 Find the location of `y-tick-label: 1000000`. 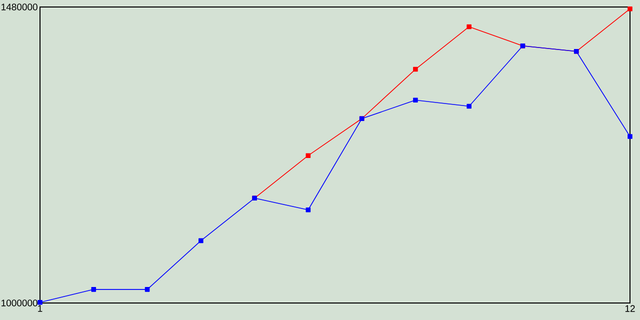

y-tick-label: 1000000 is located at coordinates (20, 303).